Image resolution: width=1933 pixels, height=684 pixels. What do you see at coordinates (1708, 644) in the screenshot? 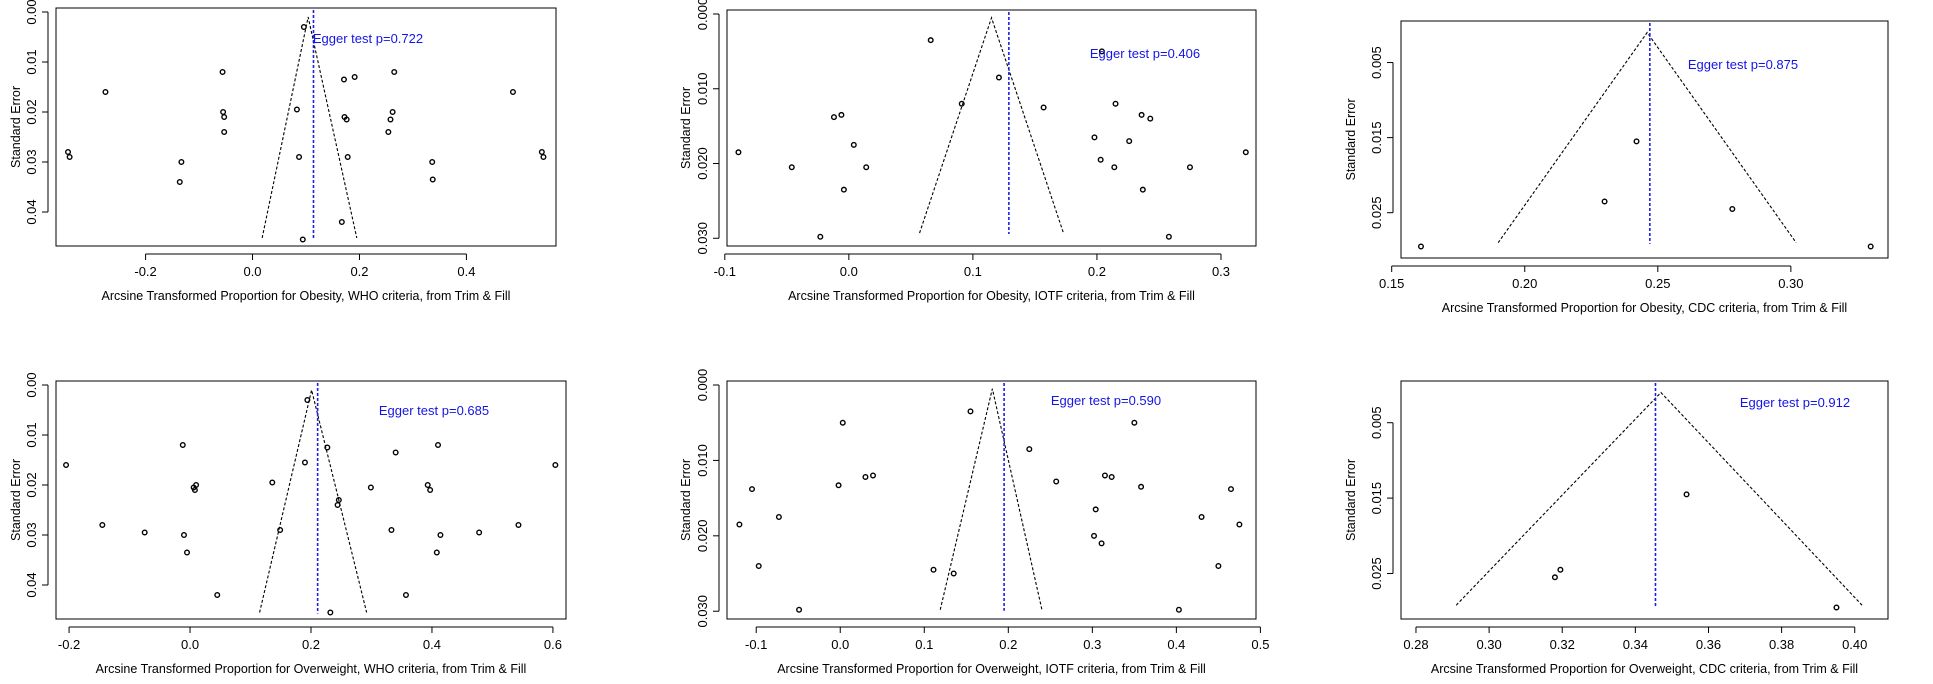
I see `x-tick-label: 0.36` at bounding box center [1708, 644].